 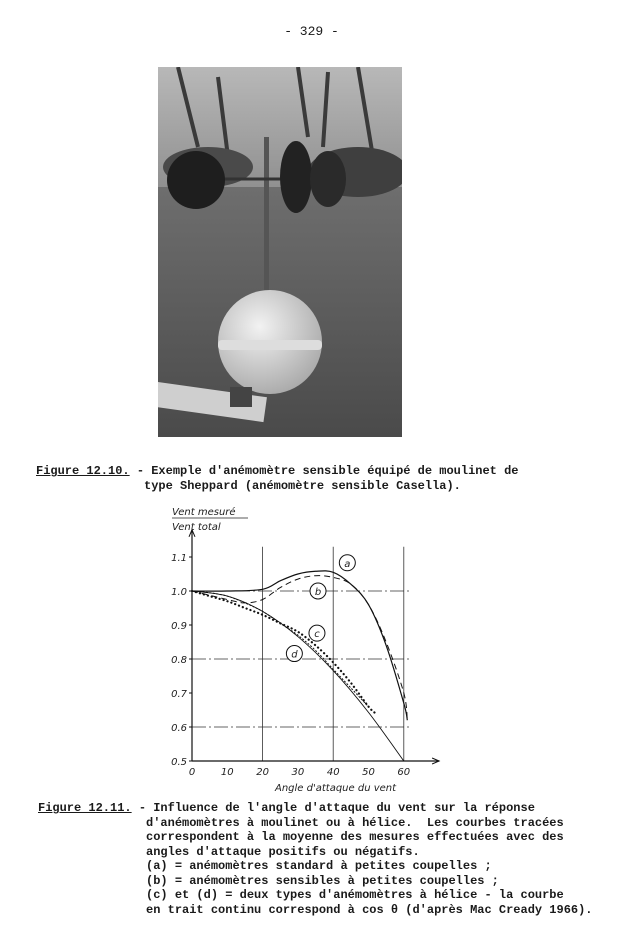 I want to click on ylabel-denominator: Vent total, so click(x=196, y=527).